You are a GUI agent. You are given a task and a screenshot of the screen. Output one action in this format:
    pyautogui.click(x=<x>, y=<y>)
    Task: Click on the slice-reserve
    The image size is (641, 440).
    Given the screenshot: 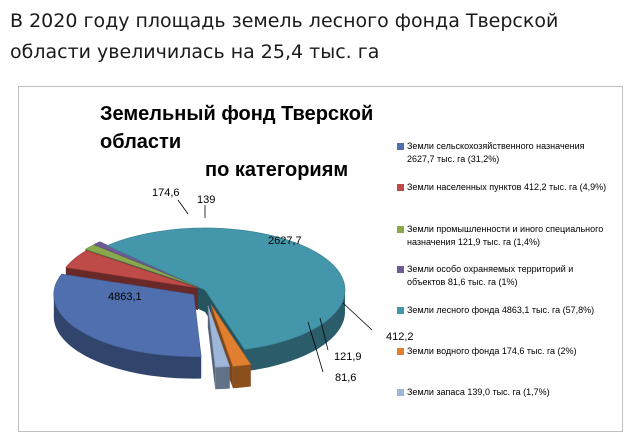 What is the action you would take?
    pyautogui.click(x=219, y=336)
    